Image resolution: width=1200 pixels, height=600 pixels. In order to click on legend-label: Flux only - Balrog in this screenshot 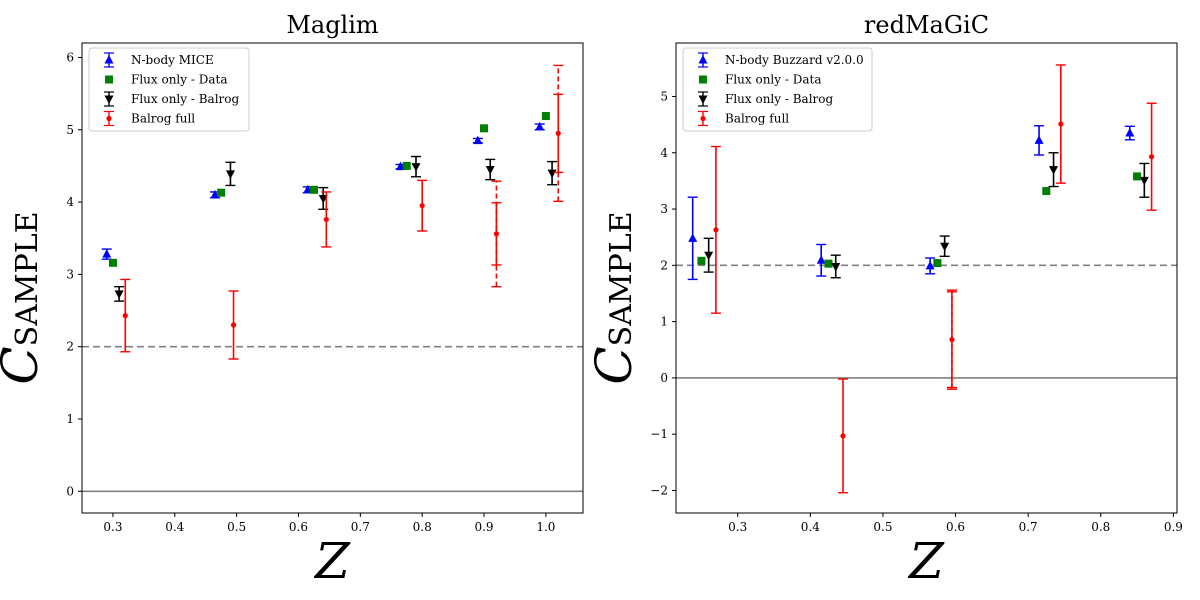, I will do `click(779, 99)`.